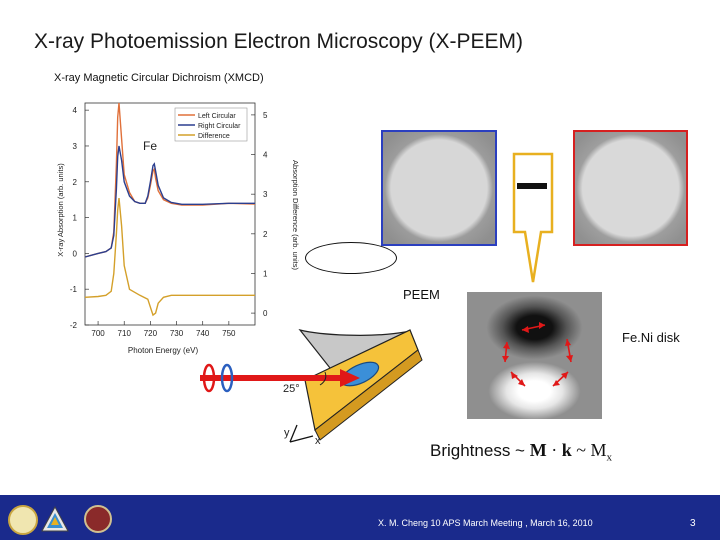  What do you see at coordinates (295, 215) in the screenshot?
I see `y-axis-right-label: Absorption Difference (arb. units)` at bounding box center [295, 215].